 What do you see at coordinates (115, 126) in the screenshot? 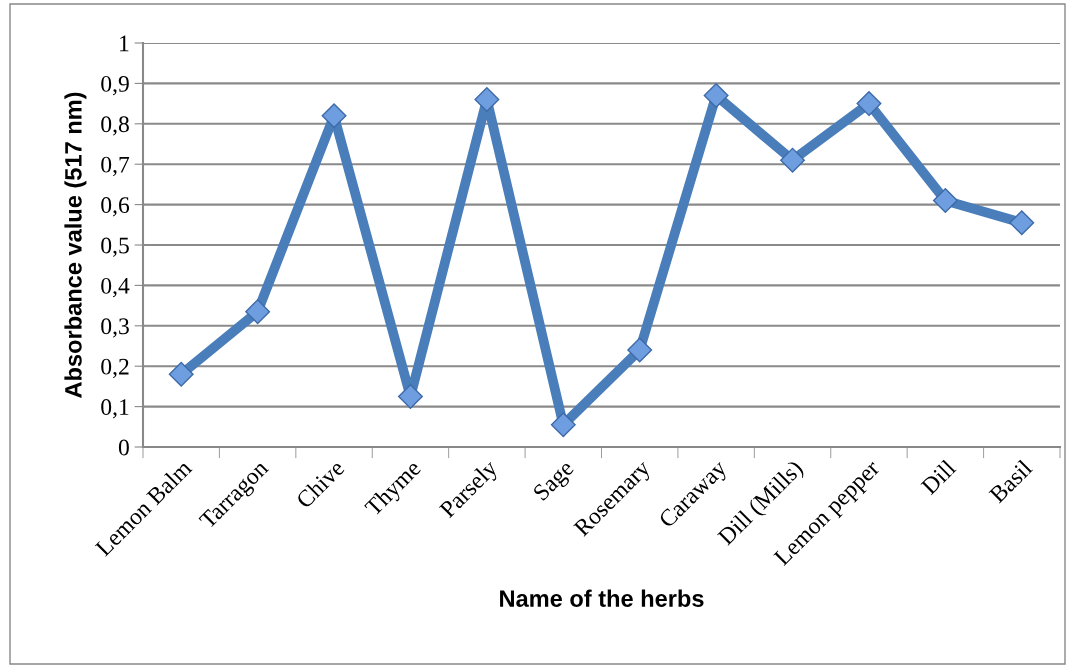
I see `y-tick-label: 0,8` at bounding box center [115, 126].